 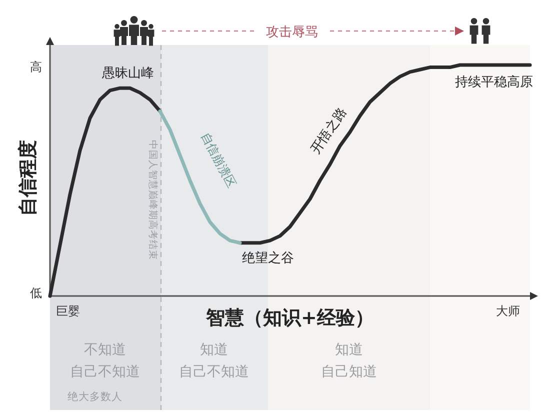 I want to click on x-axis-title: 智慧（知识+经验）, so click(x=289, y=318).